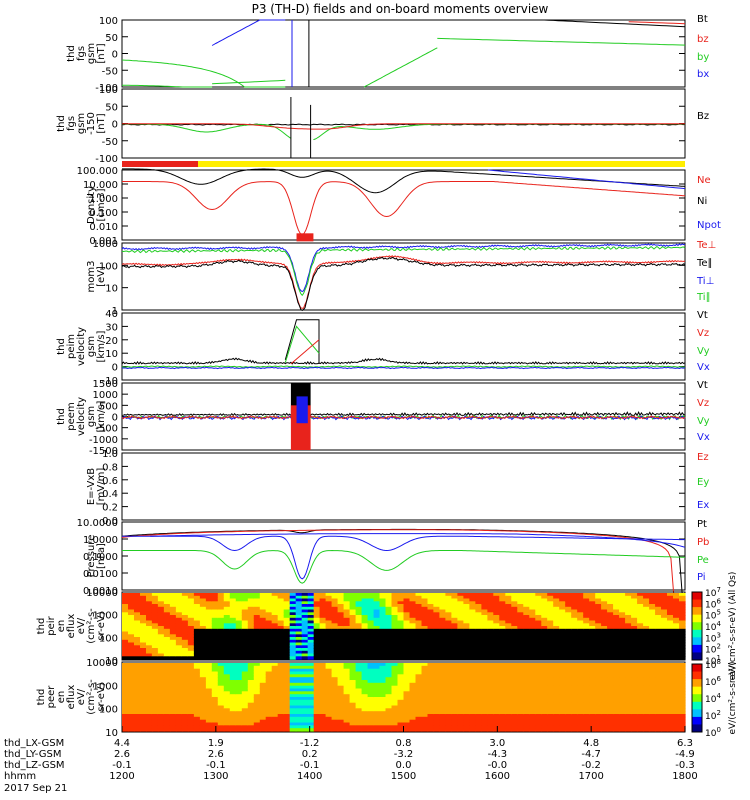 The image size is (750, 800). I want to click on x-row-value: 0.0, so click(404, 765).